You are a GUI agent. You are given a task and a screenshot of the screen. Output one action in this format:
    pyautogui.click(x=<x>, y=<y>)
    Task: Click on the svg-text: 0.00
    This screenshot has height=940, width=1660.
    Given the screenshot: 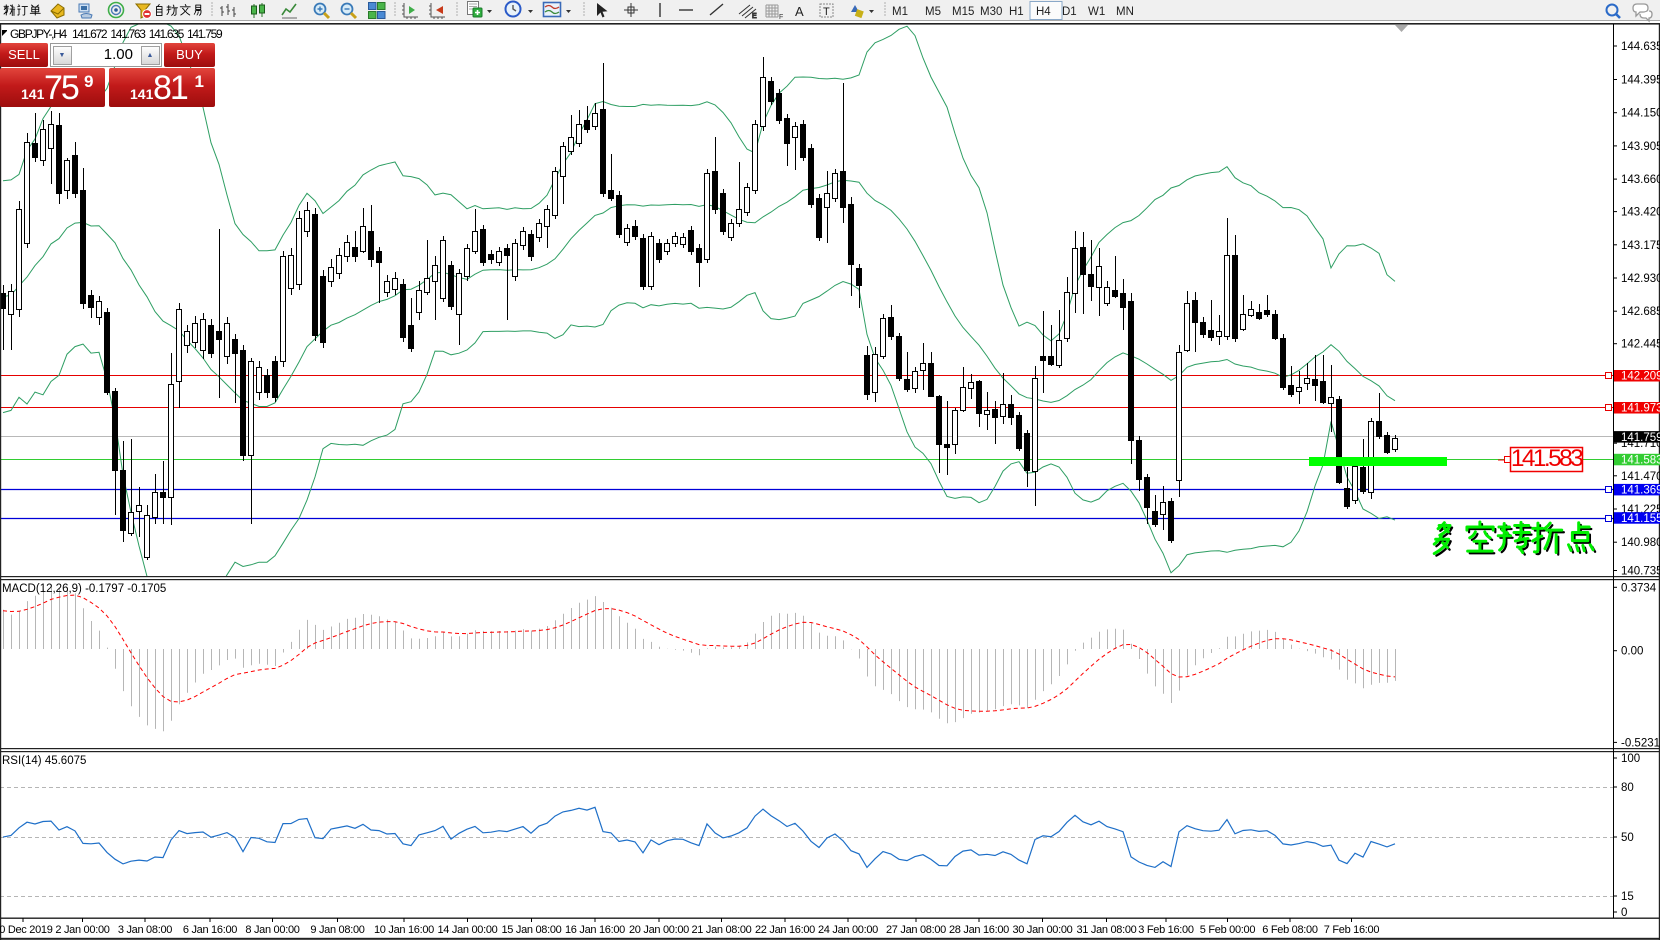 What is the action you would take?
    pyautogui.click(x=1632, y=652)
    